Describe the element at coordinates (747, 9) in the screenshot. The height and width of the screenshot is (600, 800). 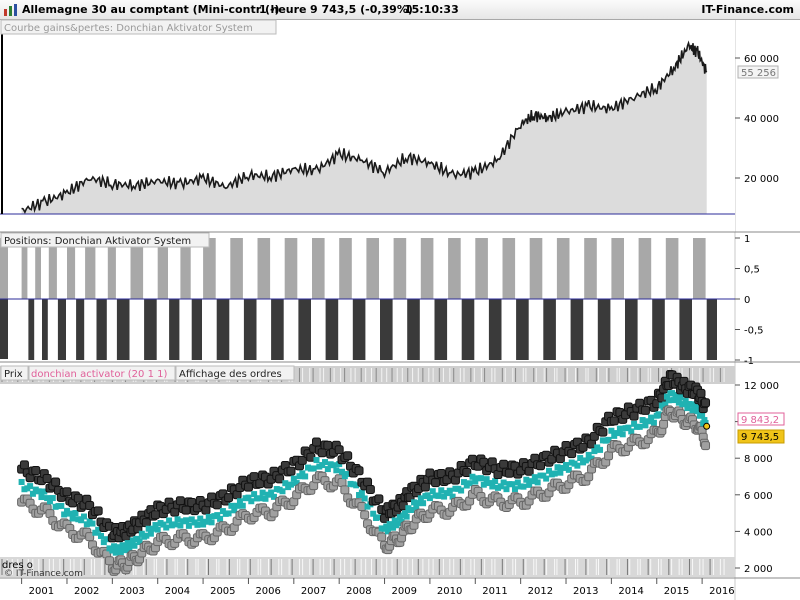
I see `brand-label: IT-Finance.com` at that location.